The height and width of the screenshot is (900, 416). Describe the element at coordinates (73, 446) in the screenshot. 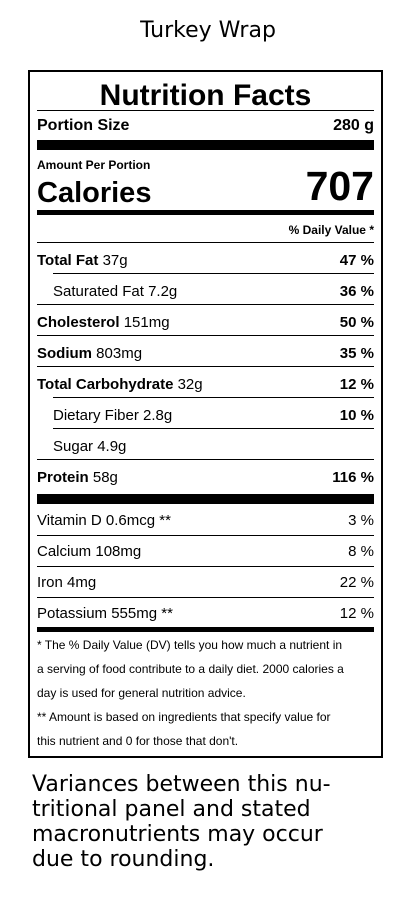

I see `nutrient-name: Sugar` at that location.